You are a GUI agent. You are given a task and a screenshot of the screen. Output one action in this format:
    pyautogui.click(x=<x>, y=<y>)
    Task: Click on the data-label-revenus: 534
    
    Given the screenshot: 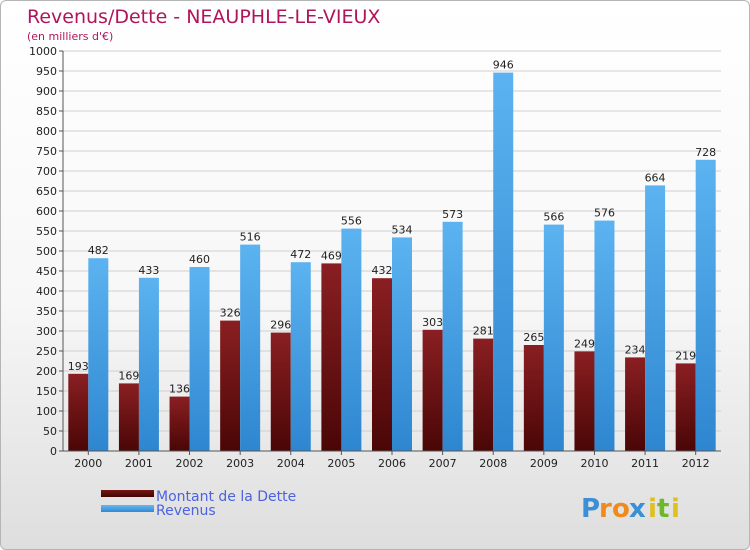 What is the action you would take?
    pyautogui.click(x=402, y=229)
    